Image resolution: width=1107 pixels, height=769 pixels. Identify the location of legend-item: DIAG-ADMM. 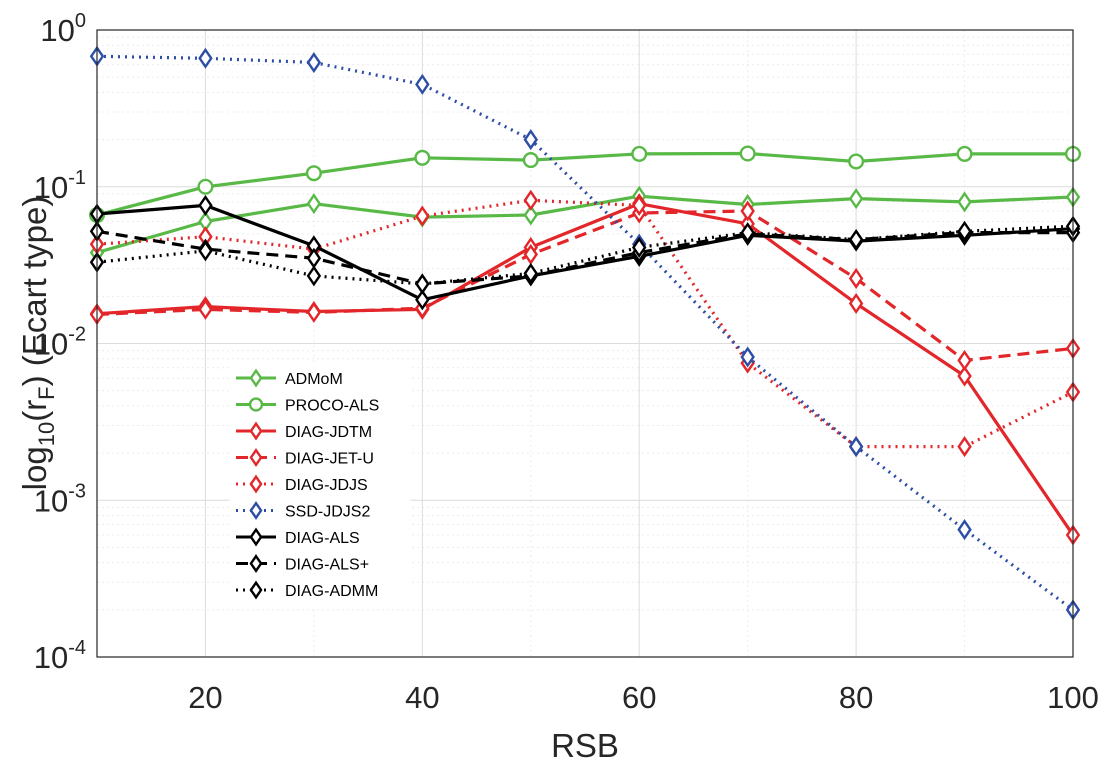
(307, 590).